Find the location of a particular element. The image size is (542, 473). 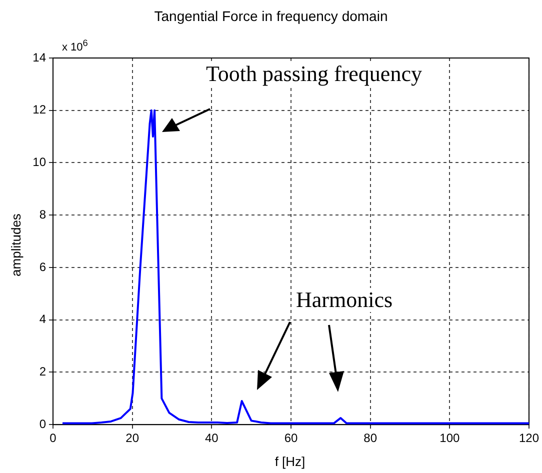

y-tick-label: 4 is located at coordinates (42, 319).